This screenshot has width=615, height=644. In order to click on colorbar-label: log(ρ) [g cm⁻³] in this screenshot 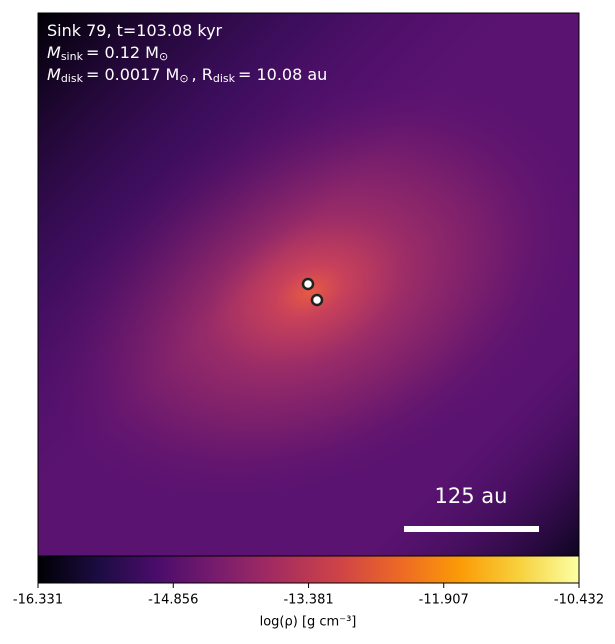, I will do `click(308, 622)`.